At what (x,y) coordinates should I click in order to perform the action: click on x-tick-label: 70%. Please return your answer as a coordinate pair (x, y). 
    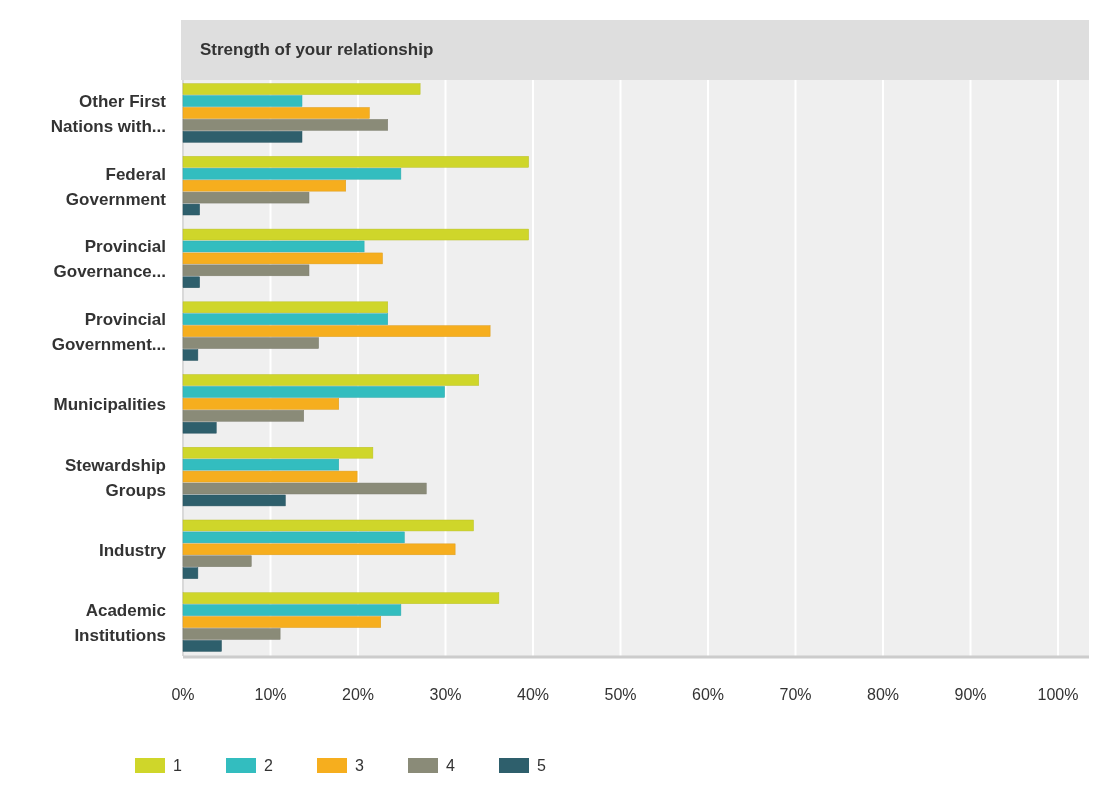
    Looking at the image, I should click on (795, 694).